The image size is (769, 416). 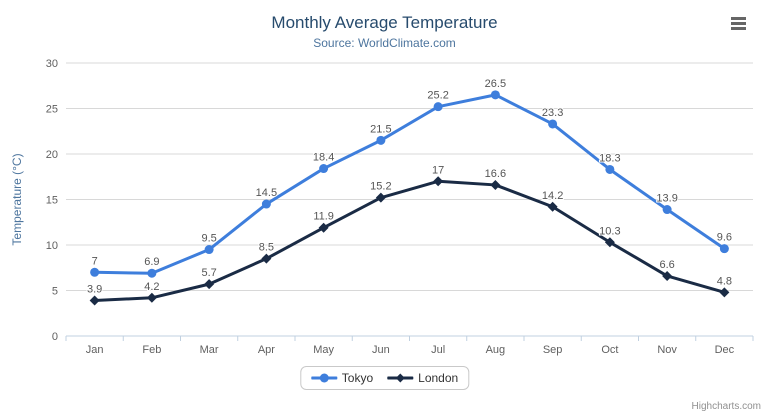 I want to click on data-label-tokyo: 14.5, so click(x=266, y=193).